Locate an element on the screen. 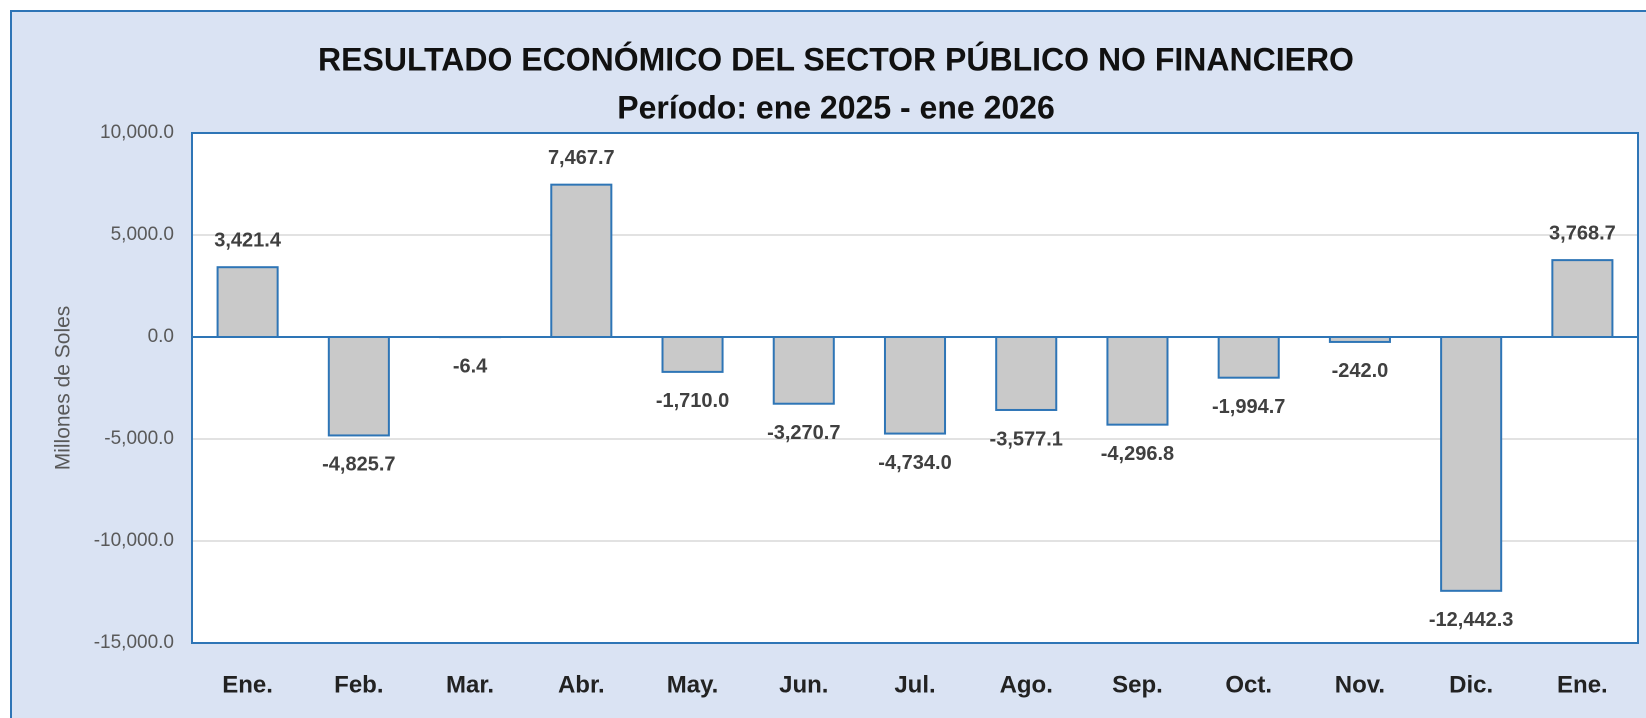 The height and width of the screenshot is (718, 1646). value-label: -242.0 is located at coordinates (1360, 371).